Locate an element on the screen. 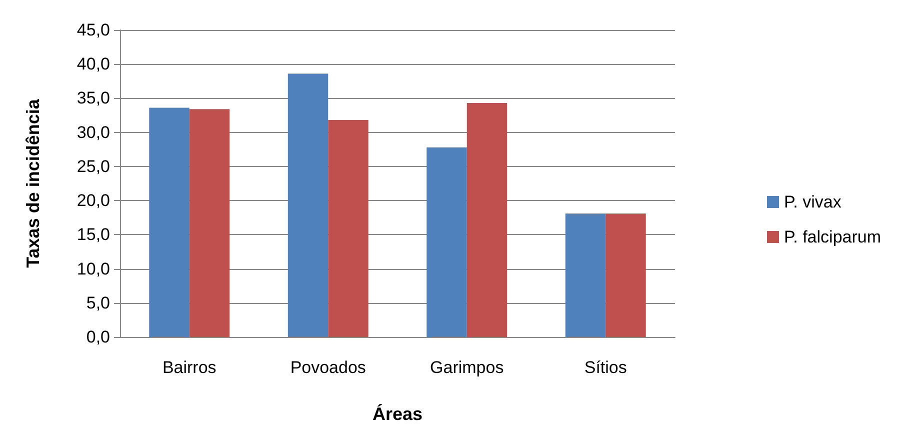 This screenshot has height=439, width=898. legend-label: P. falciparum is located at coordinates (833, 237).